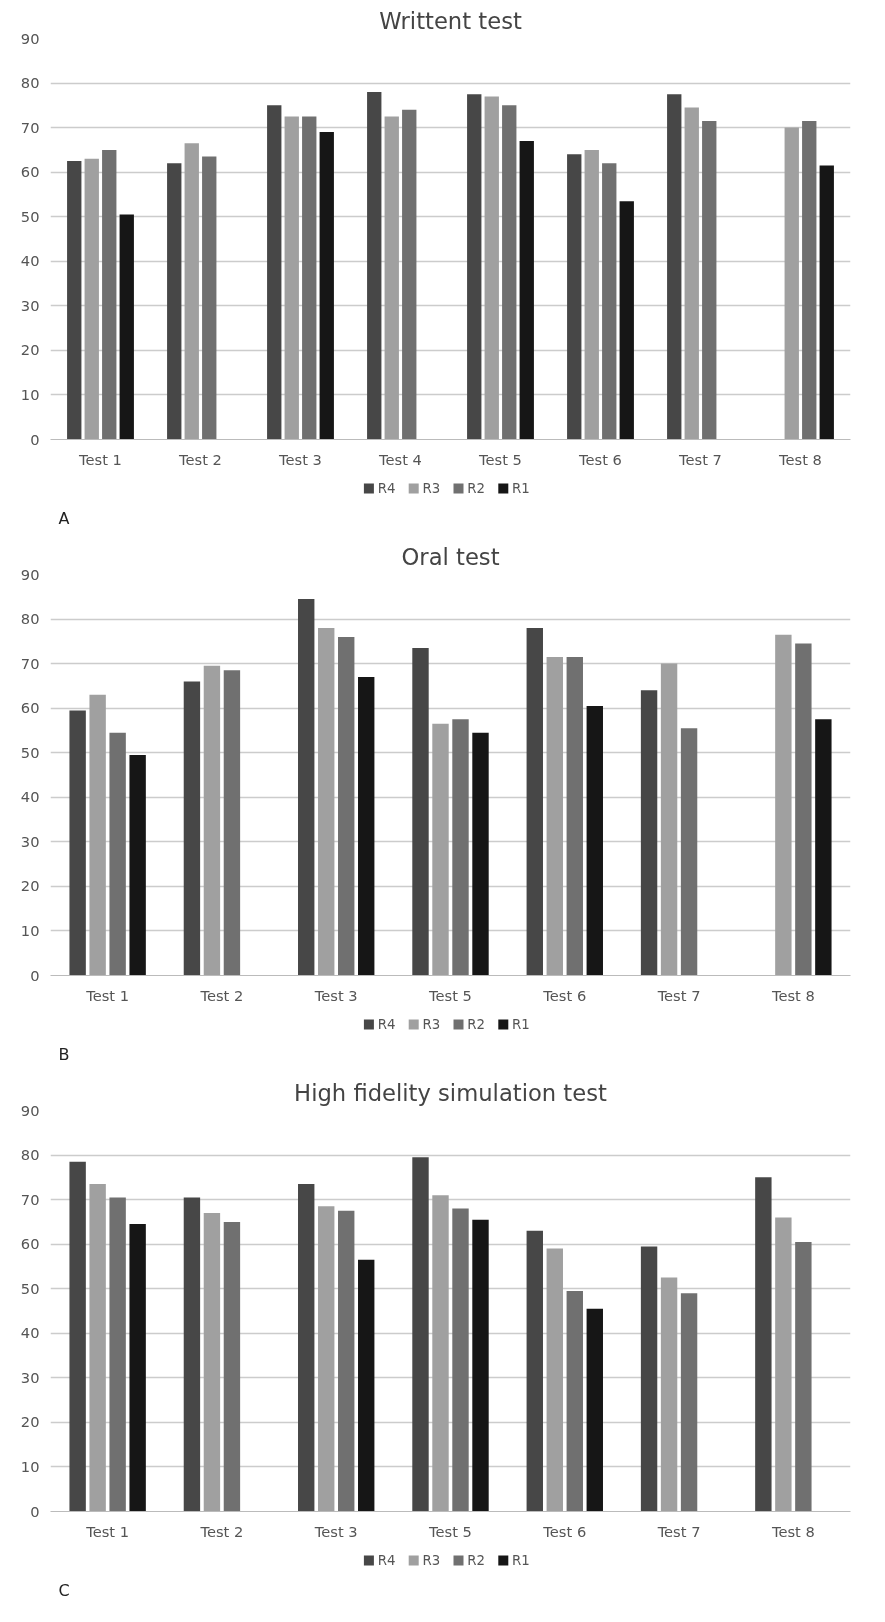  Describe the element at coordinates (30, 261) in the screenshot. I see `y-tick-label: 40` at that location.